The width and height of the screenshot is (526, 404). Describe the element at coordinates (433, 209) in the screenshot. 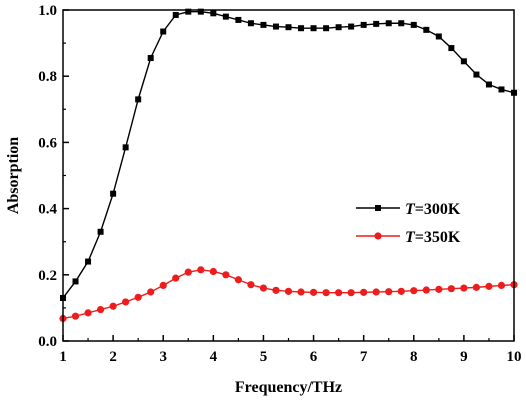

I see `legend-label: T=300K` at that location.